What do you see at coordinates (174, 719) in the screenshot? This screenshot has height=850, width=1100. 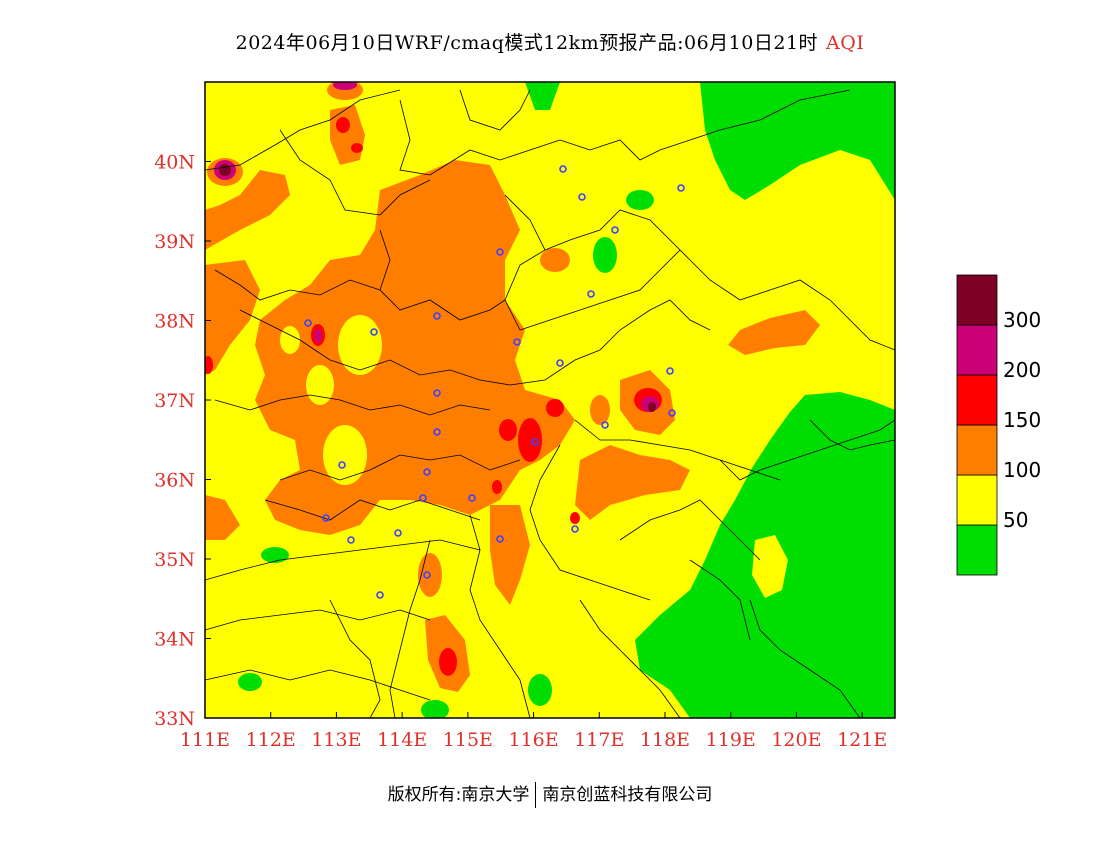 I see `lat-tick-label: 33N` at bounding box center [174, 719].